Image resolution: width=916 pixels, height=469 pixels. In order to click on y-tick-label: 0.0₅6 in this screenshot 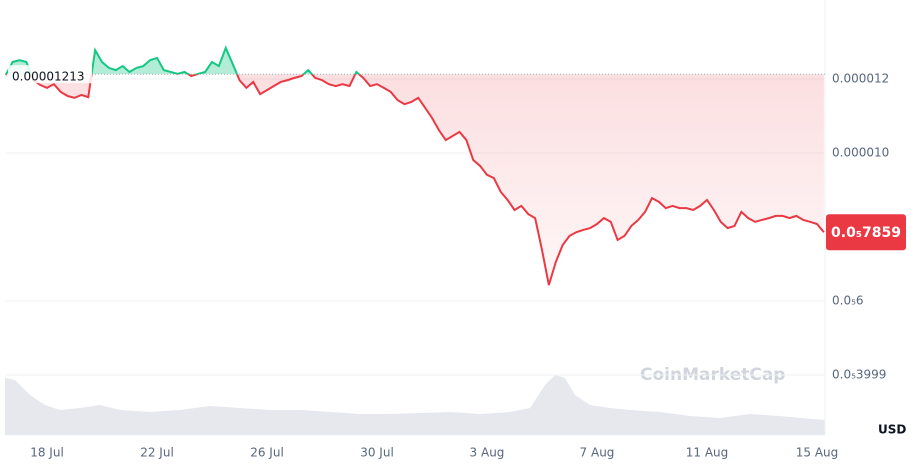, I will do `click(848, 301)`.